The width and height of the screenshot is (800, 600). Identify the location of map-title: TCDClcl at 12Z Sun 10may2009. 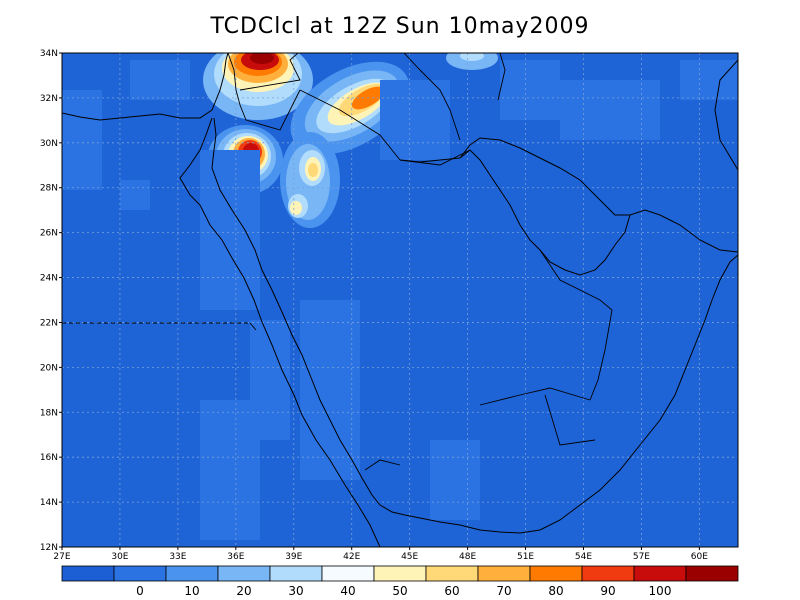
(400, 26).